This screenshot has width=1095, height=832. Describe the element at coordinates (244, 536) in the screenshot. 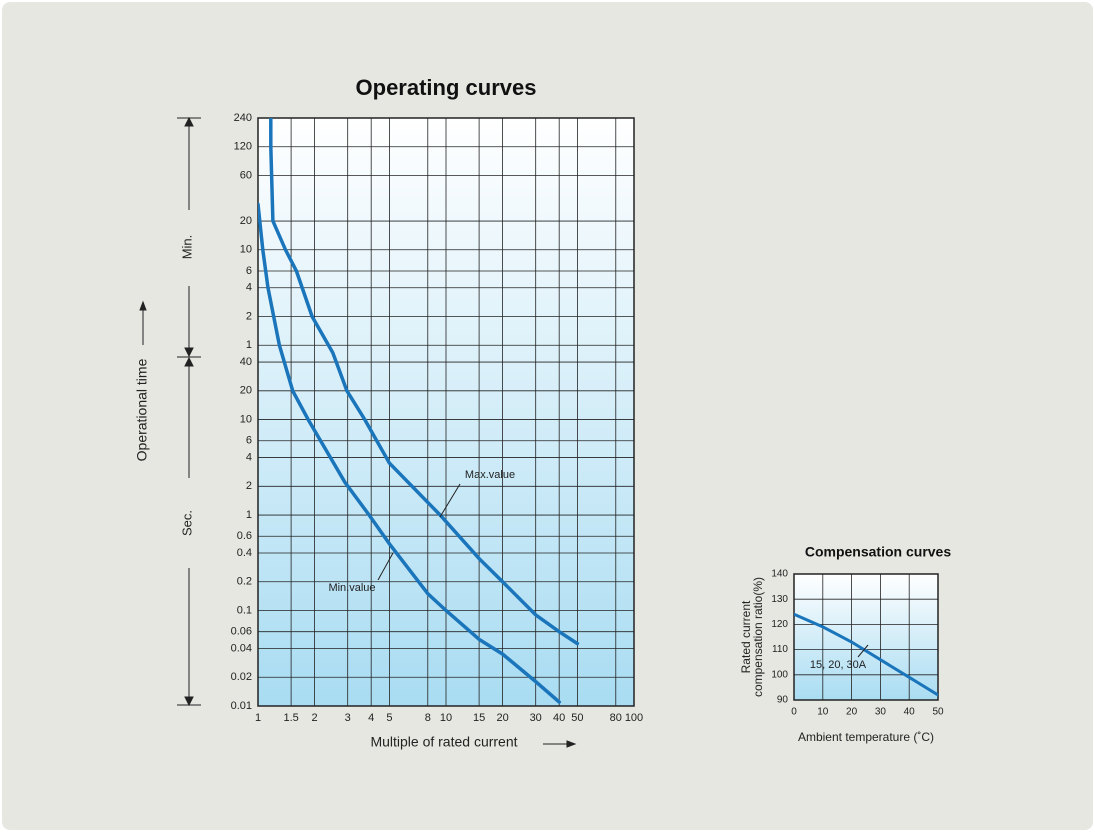

I see `y-tick-label: 0.6` at that location.